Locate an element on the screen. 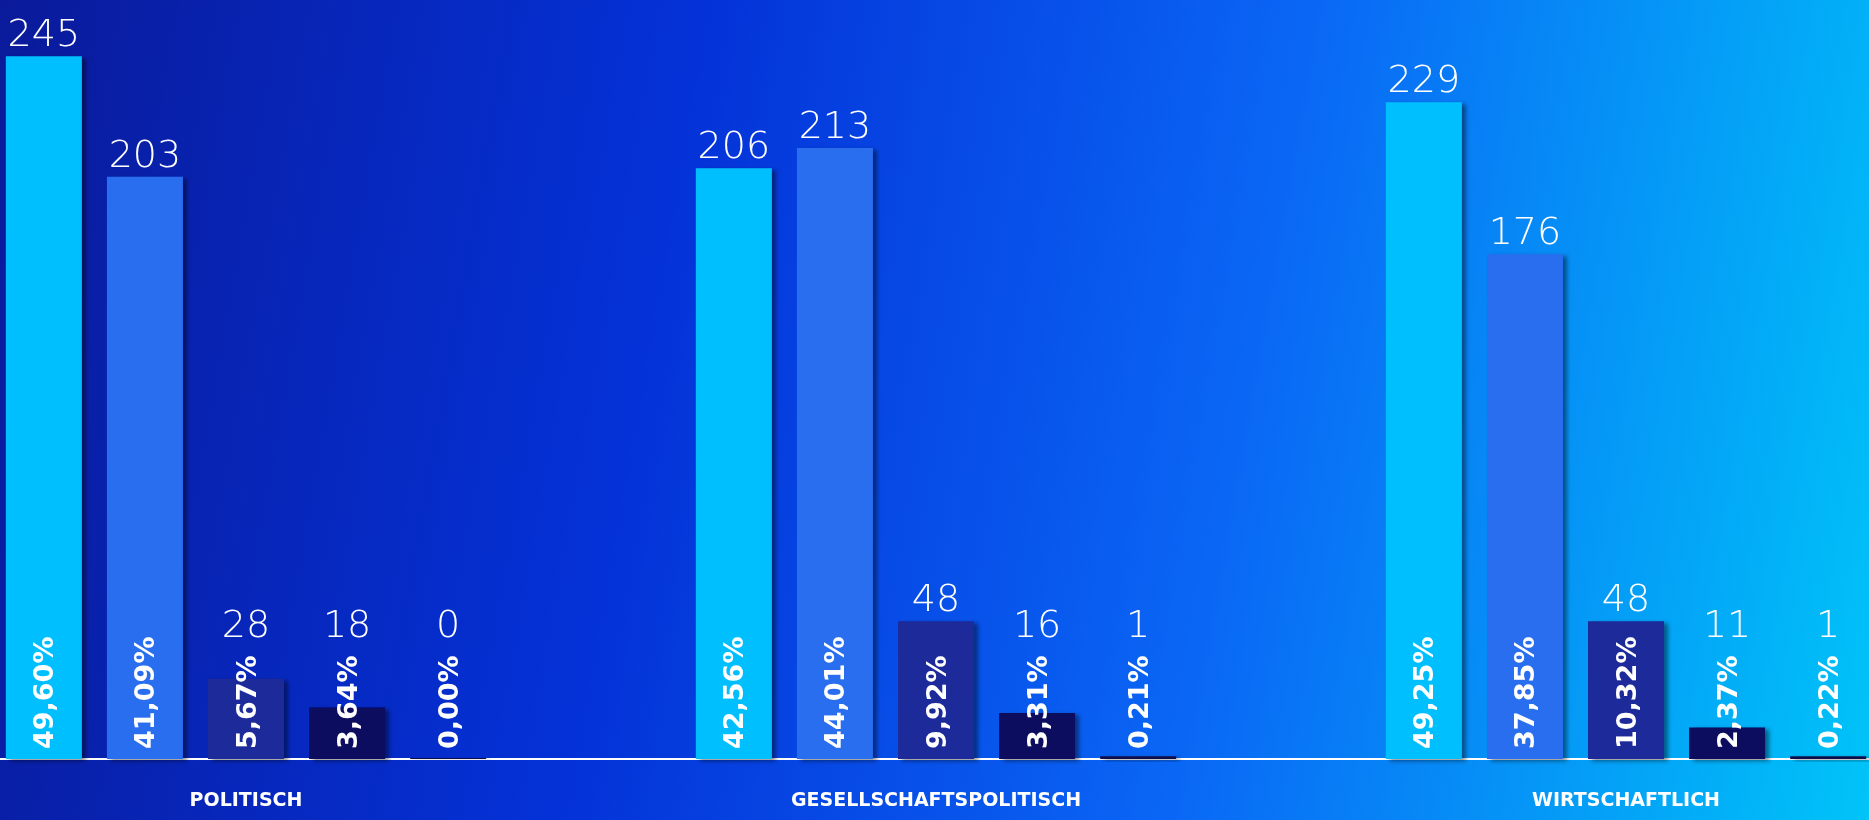 The height and width of the screenshot is (820, 1869). data-label: 11 is located at coordinates (1727, 624).